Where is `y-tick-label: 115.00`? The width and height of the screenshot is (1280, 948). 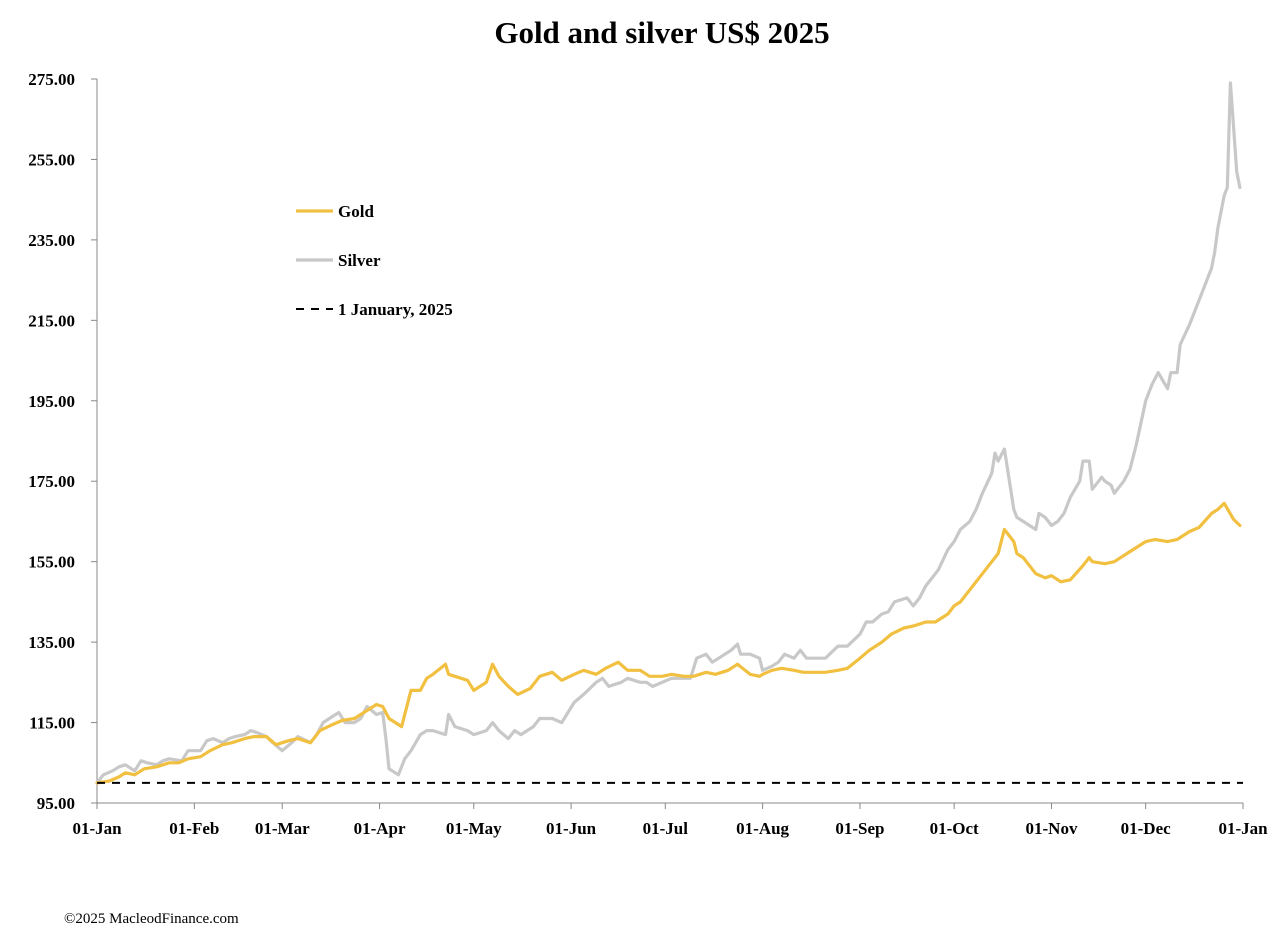 y-tick-label: 115.00 is located at coordinates (52, 723).